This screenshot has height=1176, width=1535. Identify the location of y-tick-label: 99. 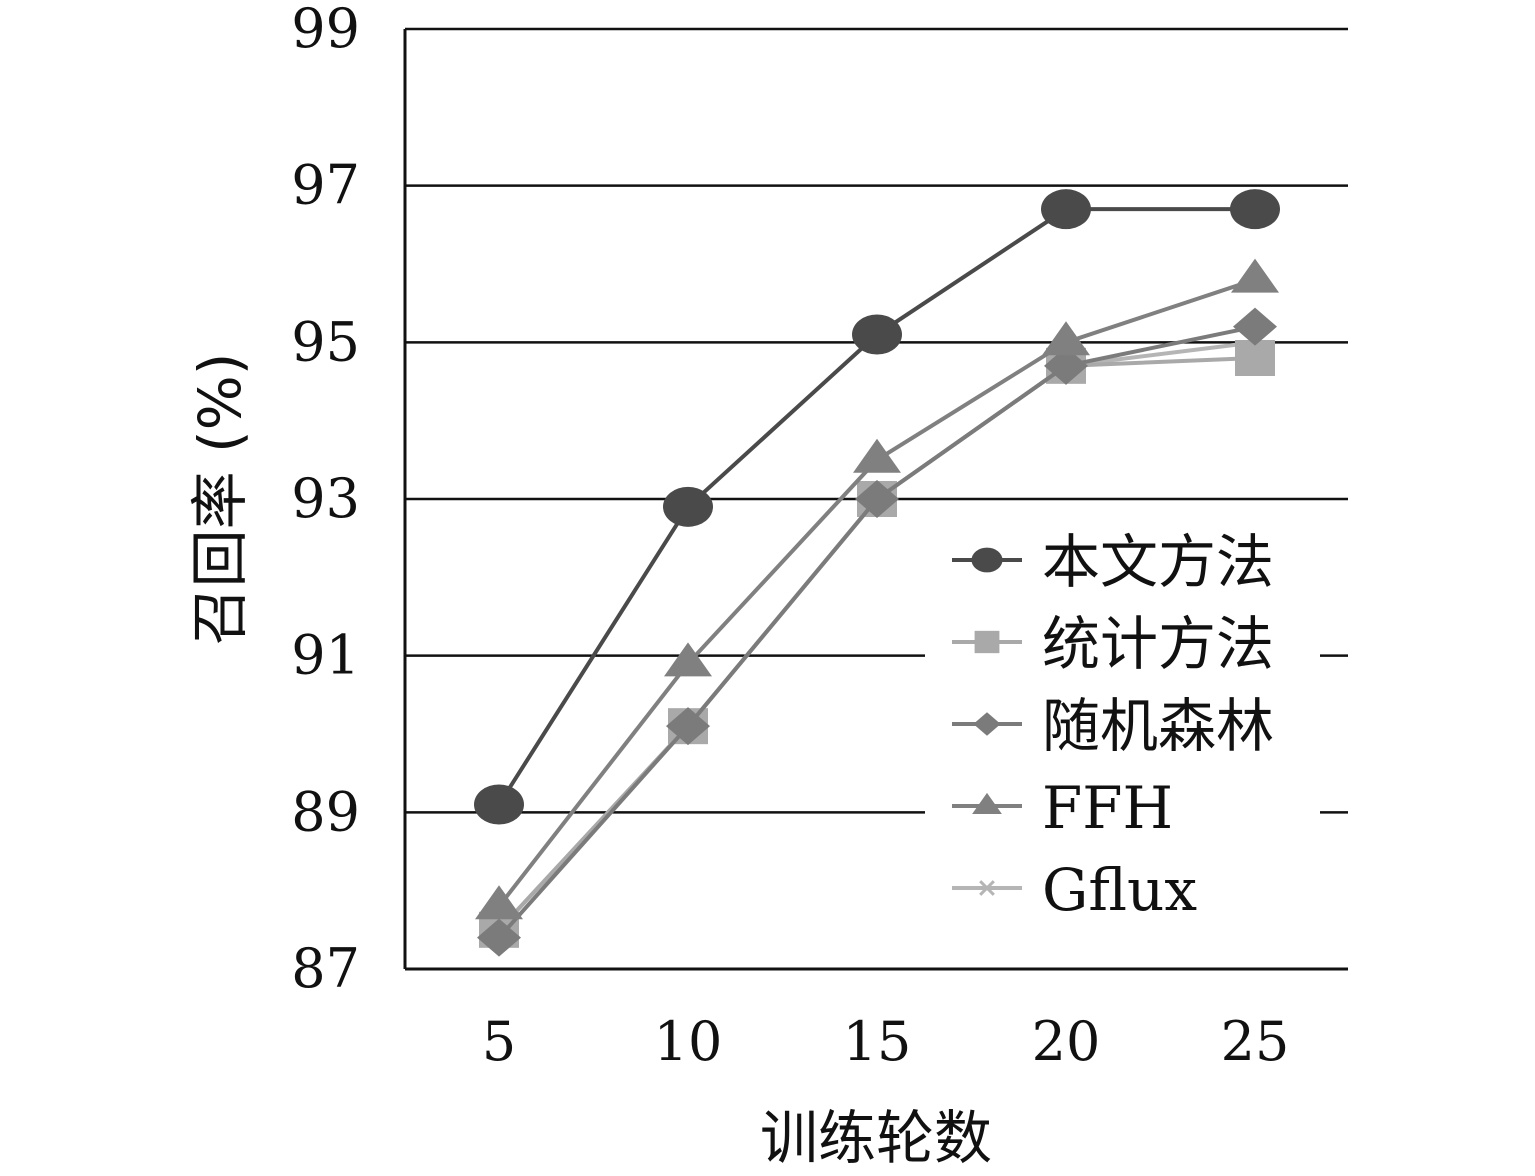
(325, 30).